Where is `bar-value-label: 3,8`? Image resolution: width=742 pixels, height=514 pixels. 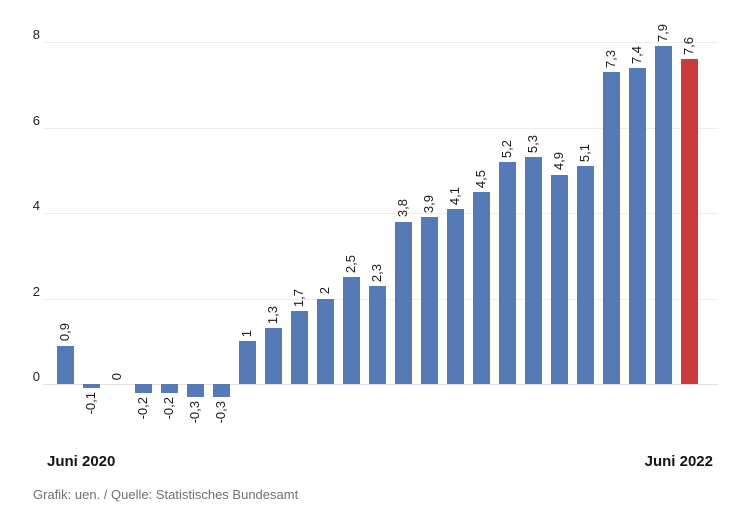
bar-value-label: 3,8 is located at coordinates (402, 208).